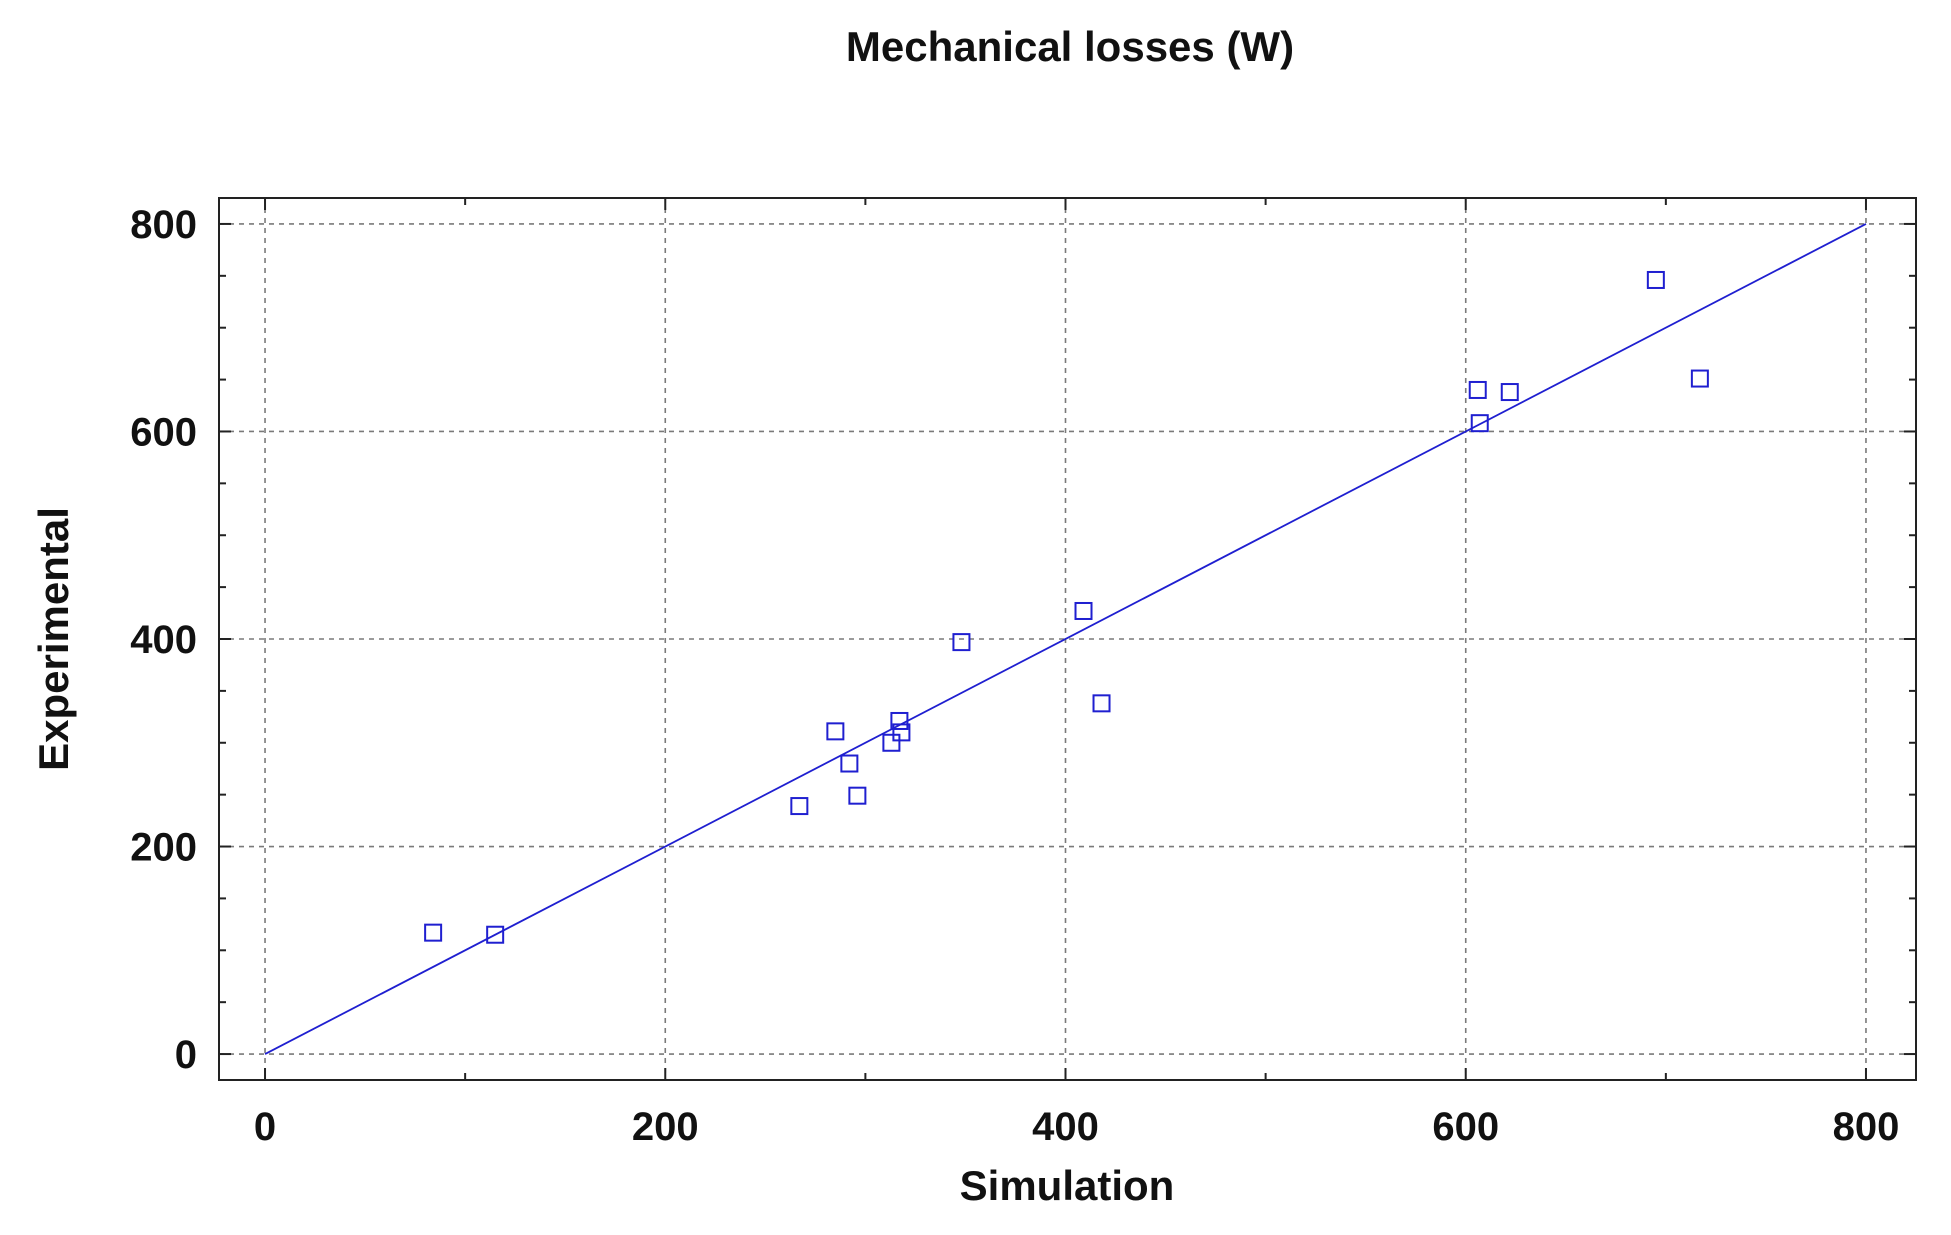  Describe the element at coordinates (163, 225) in the screenshot. I see `y-tick-label-4: 800` at that location.